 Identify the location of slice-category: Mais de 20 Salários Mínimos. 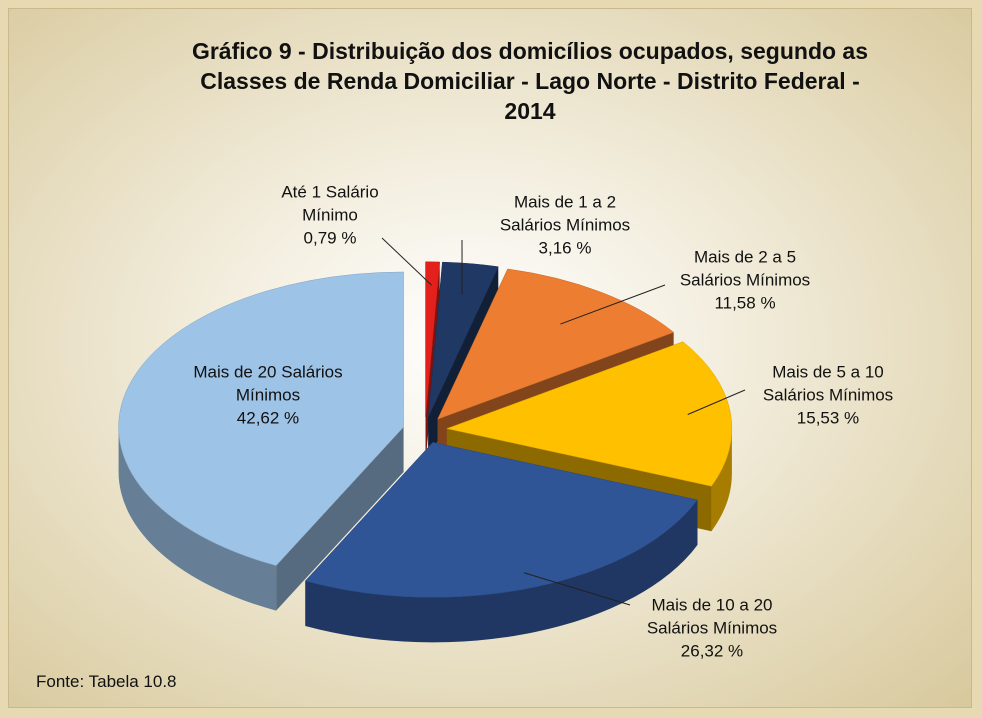
(268, 383).